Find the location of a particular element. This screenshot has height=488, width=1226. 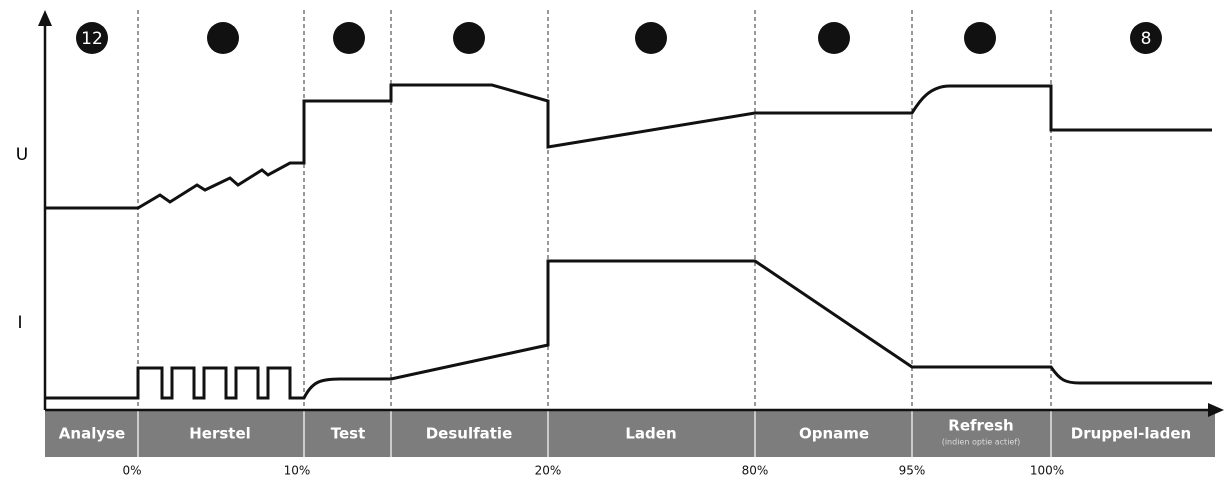

stage-label: Herstel is located at coordinates (220, 434).